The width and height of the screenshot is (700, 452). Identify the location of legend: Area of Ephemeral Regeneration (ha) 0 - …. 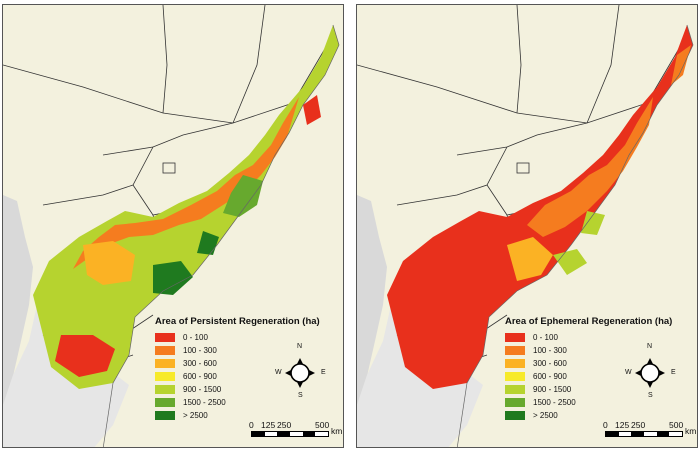
(588, 369).